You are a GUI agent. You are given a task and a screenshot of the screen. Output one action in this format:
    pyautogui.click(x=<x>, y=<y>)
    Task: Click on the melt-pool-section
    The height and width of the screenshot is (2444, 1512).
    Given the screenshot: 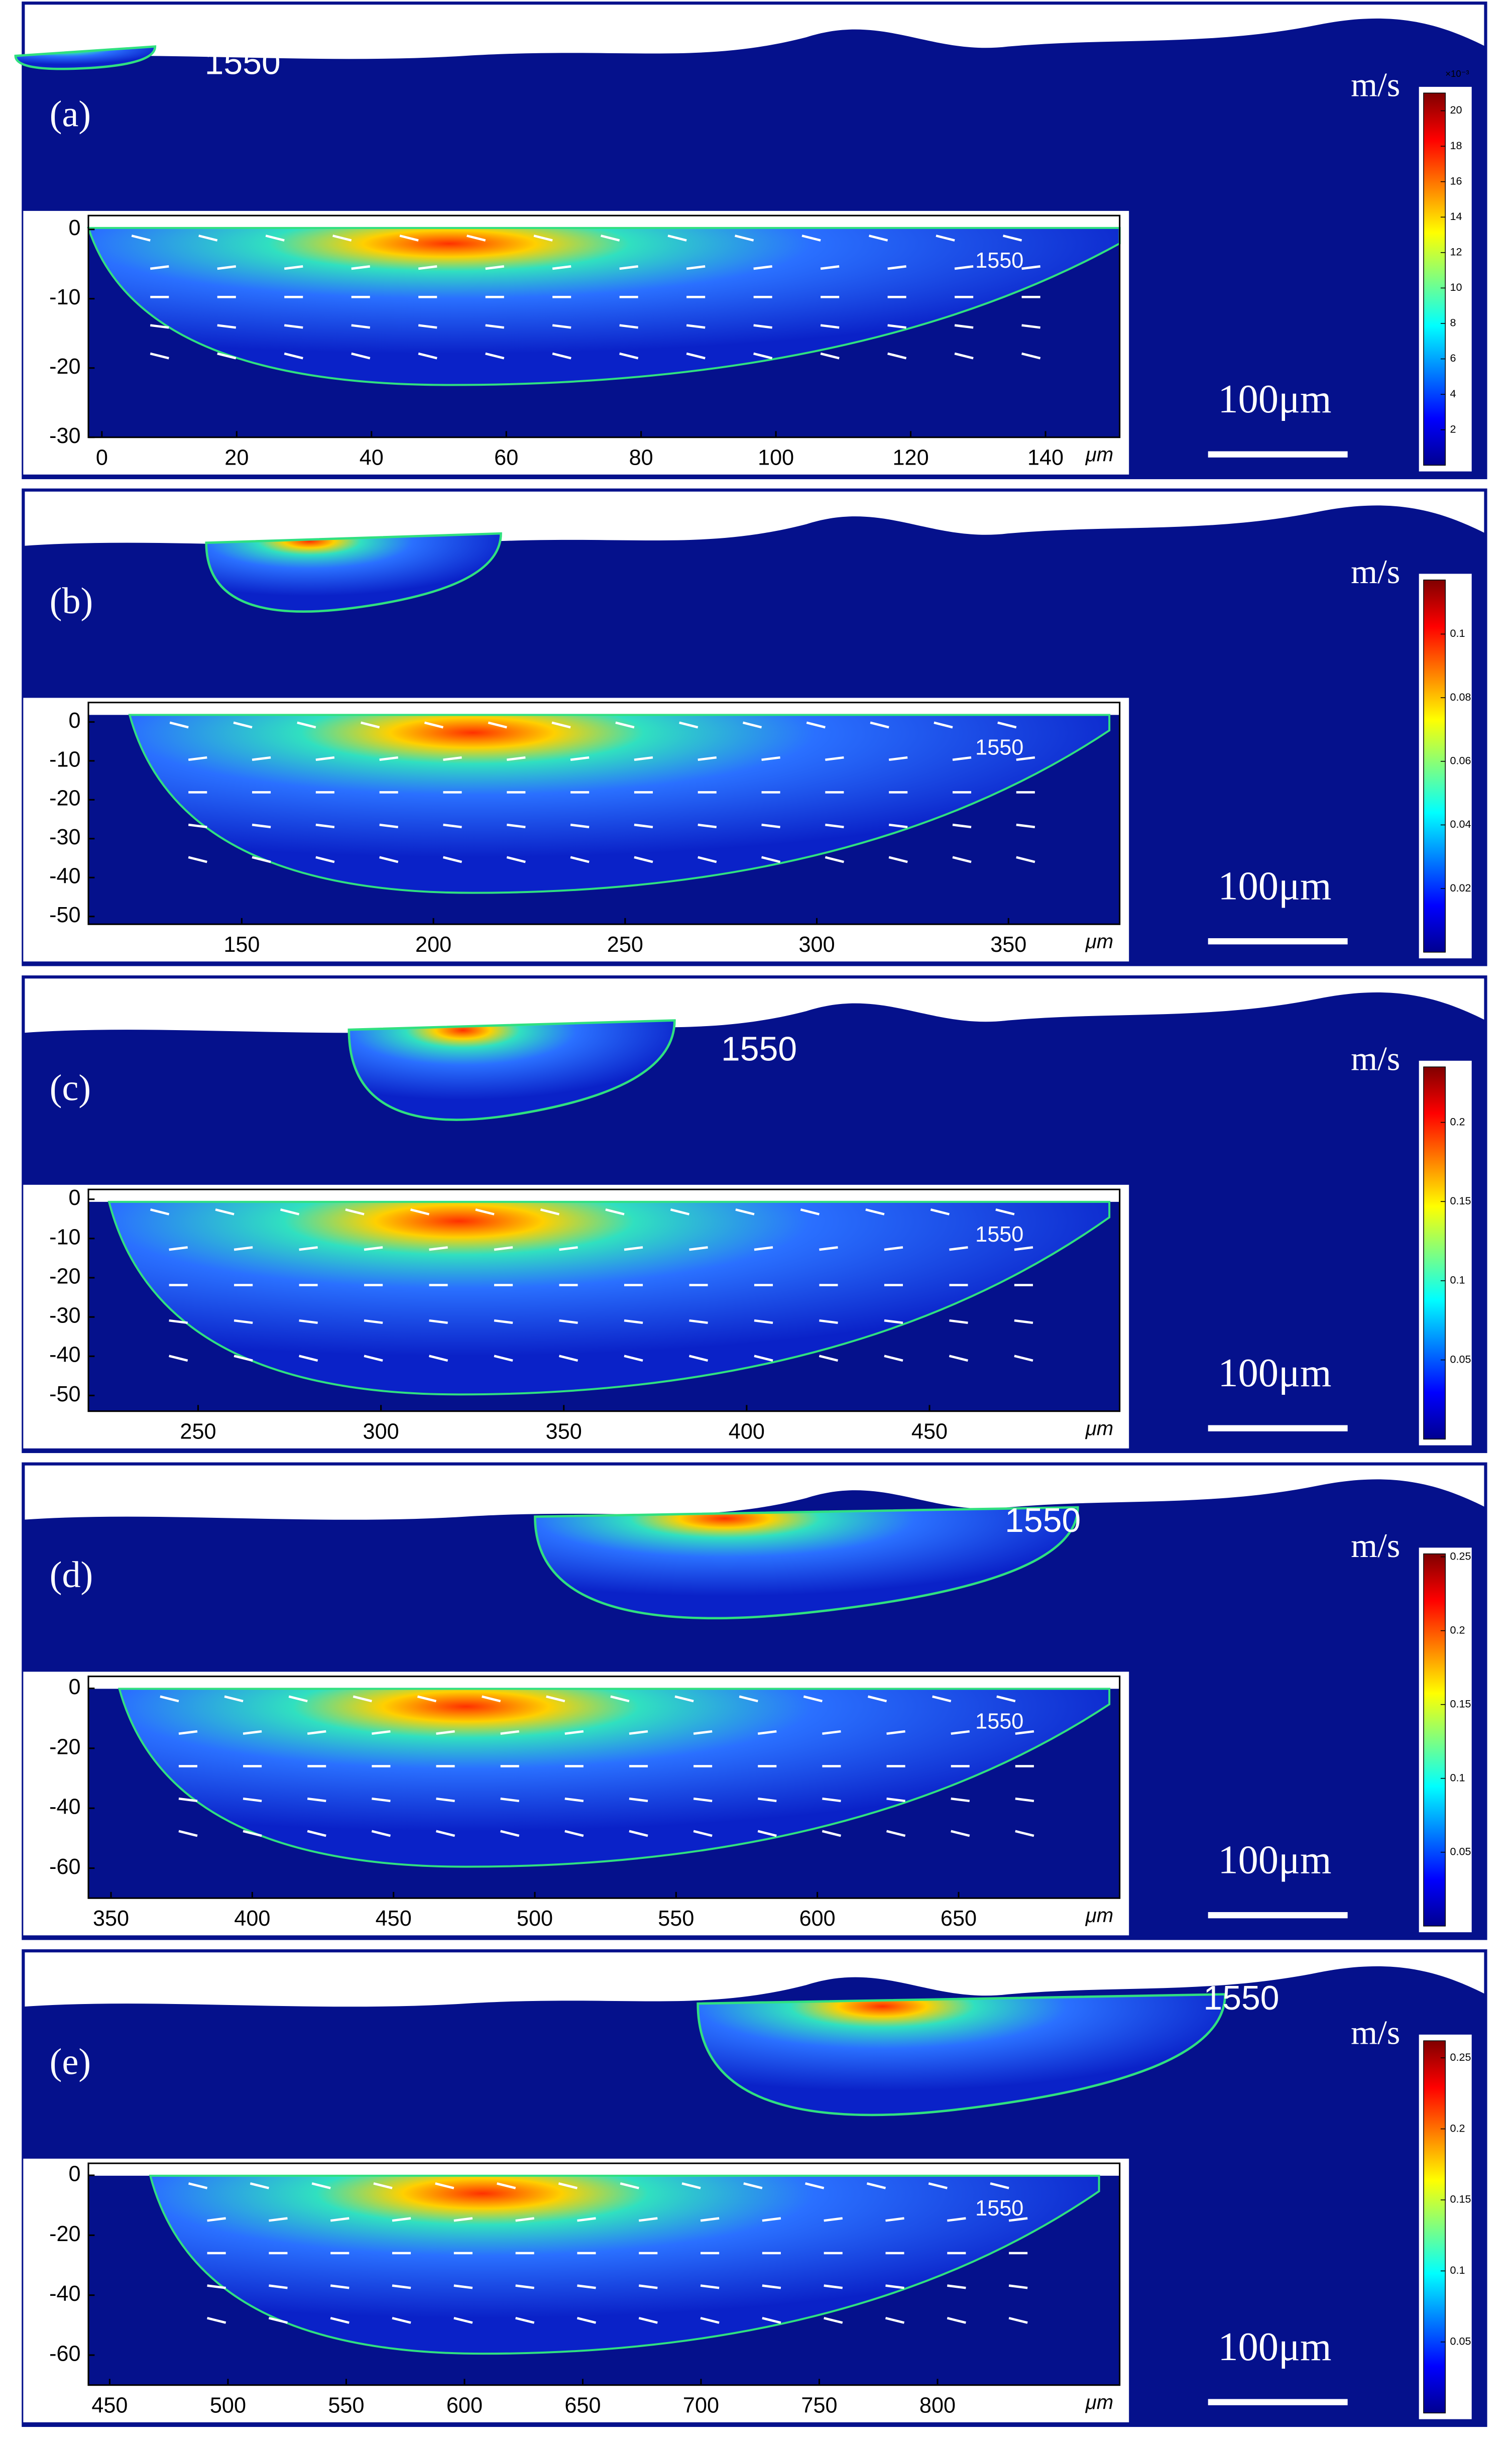 What is the action you would take?
    pyautogui.click(x=625, y=2264)
    